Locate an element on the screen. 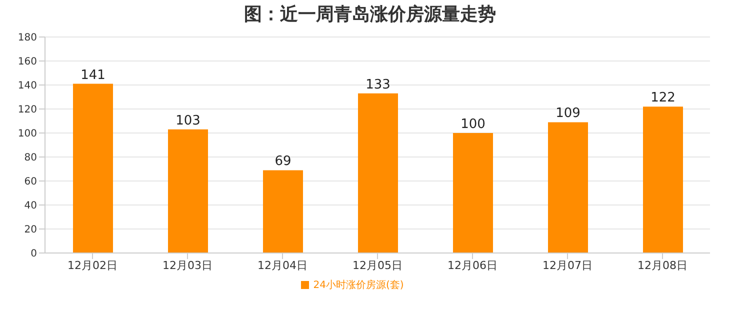 The image size is (740, 312). data-label: 100 is located at coordinates (473, 124).